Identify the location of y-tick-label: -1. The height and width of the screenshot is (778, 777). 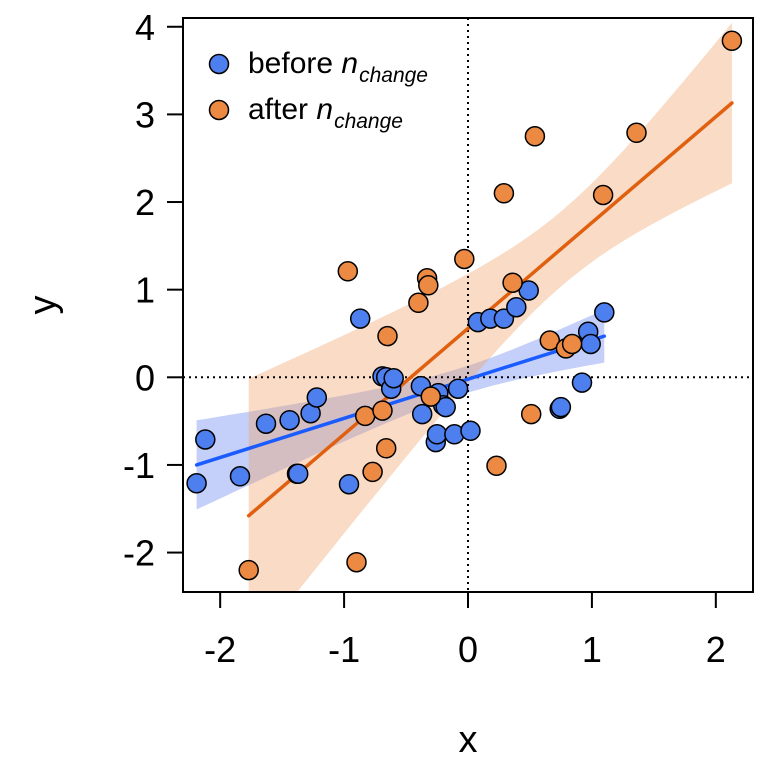
(139, 465).